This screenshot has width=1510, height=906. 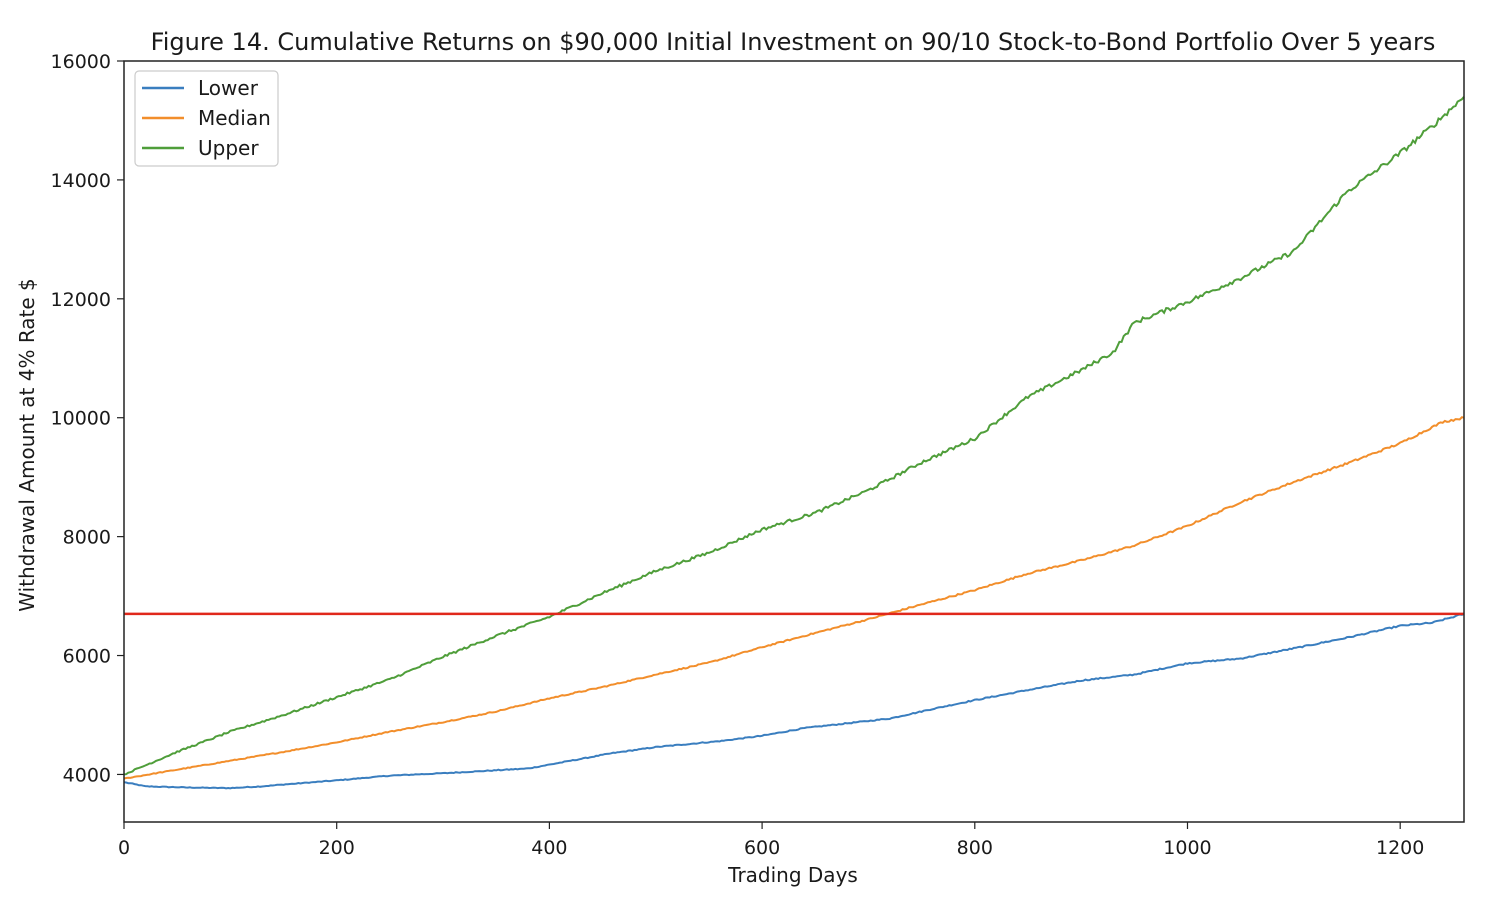 I want to click on legend-label-lower: Lower, so click(x=228, y=88).